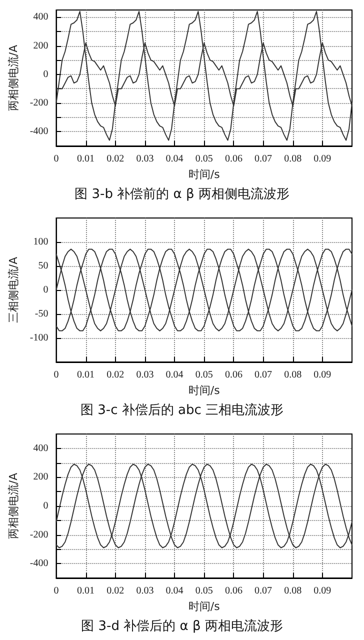  I want to click on y-axis-title: 三相侧电流/A, so click(13, 290).